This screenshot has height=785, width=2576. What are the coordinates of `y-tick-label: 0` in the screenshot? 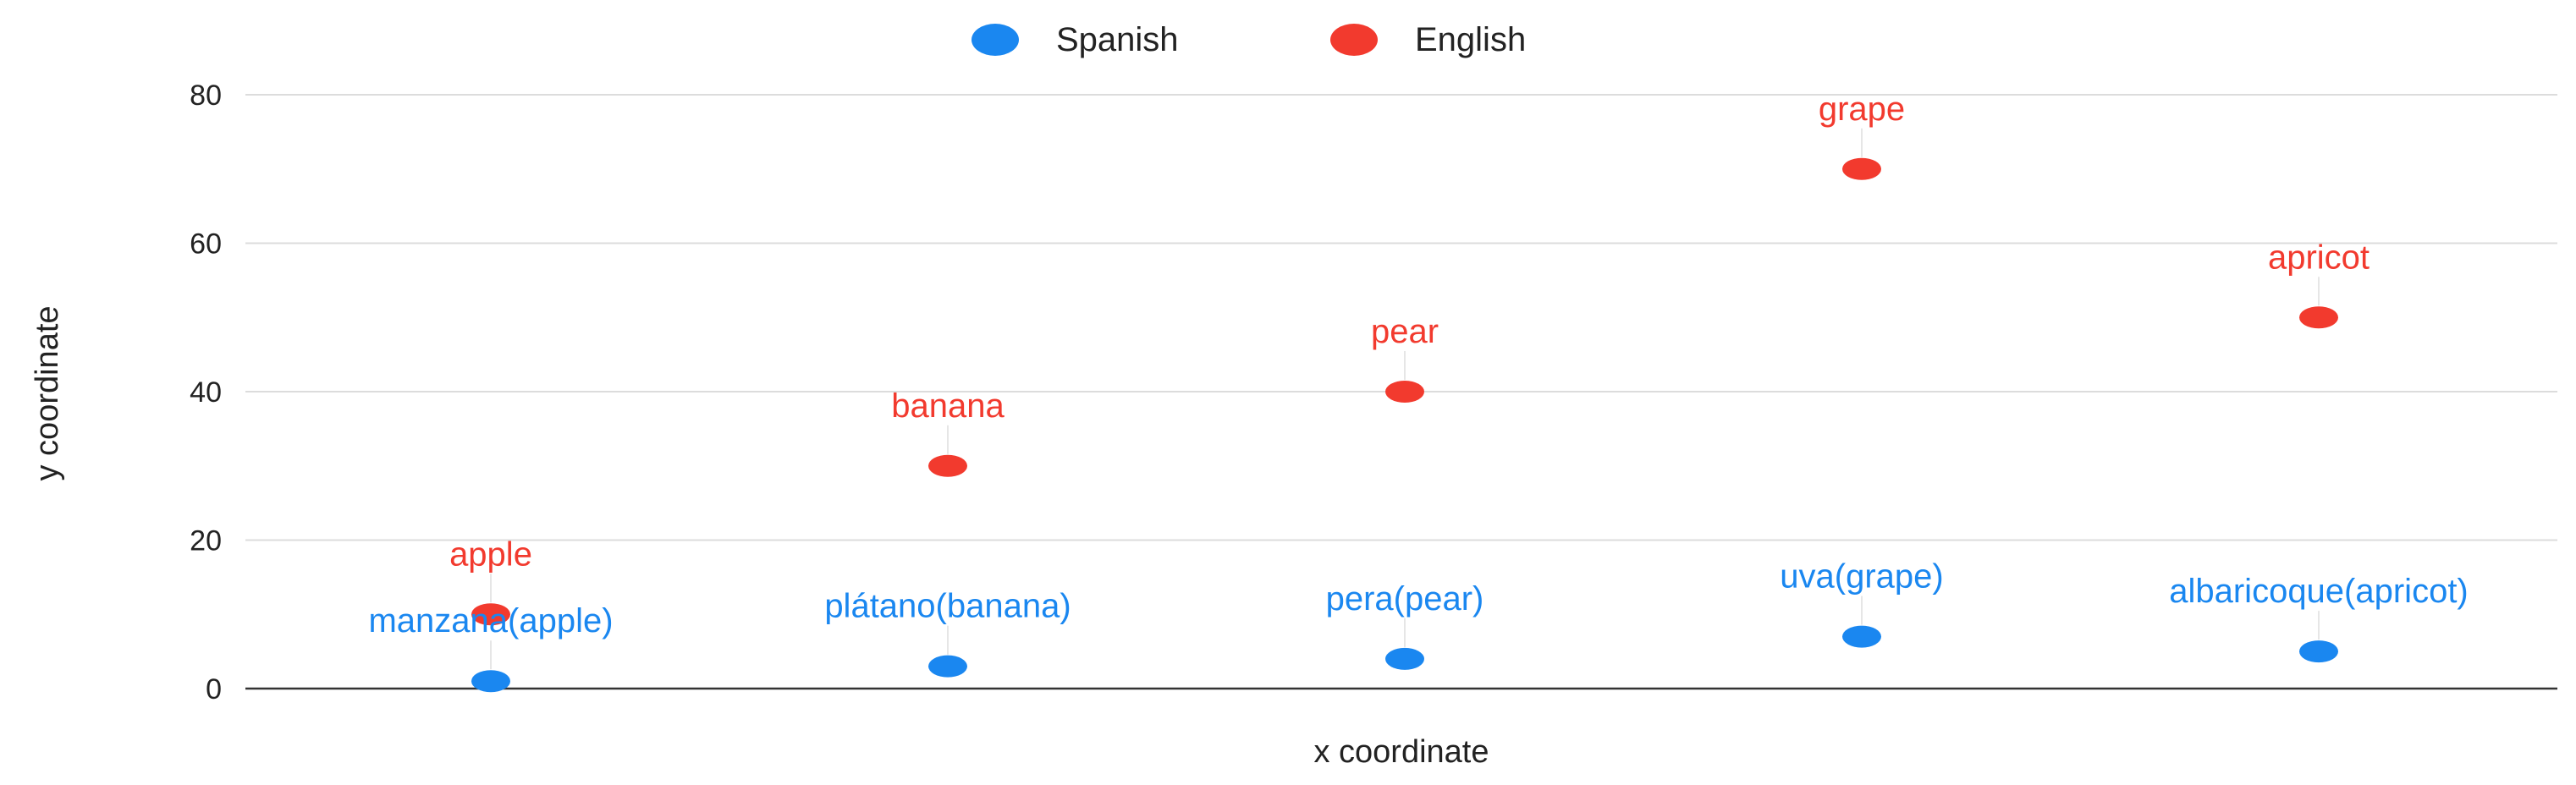 It's located at (214, 689).